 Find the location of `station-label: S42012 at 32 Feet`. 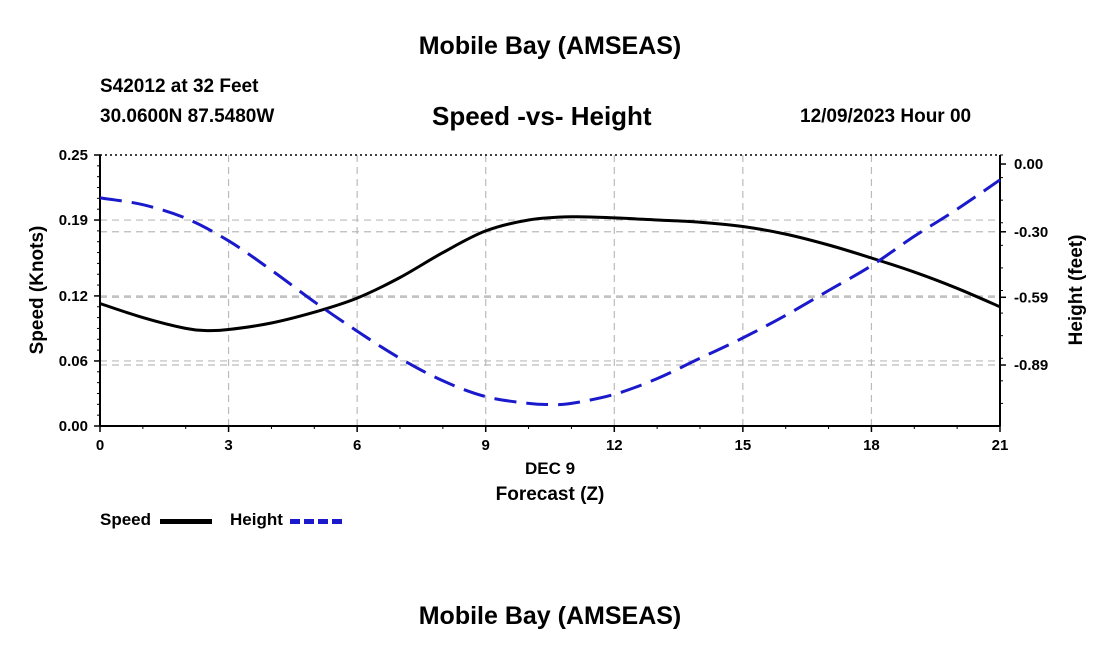

station-label: S42012 at 32 Feet is located at coordinates (179, 86).